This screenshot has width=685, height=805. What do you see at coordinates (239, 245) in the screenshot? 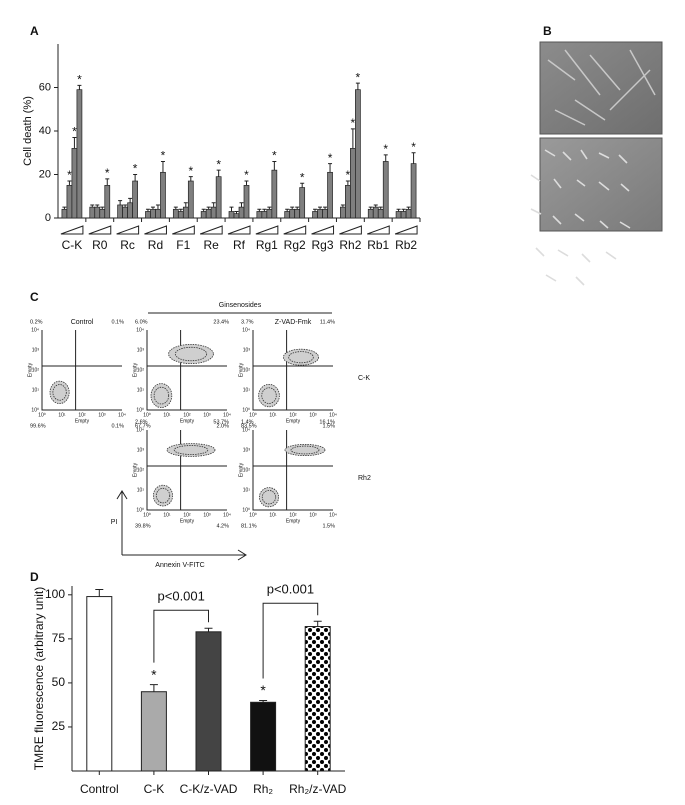
I see `x-tick-label: Rf` at bounding box center [239, 245].